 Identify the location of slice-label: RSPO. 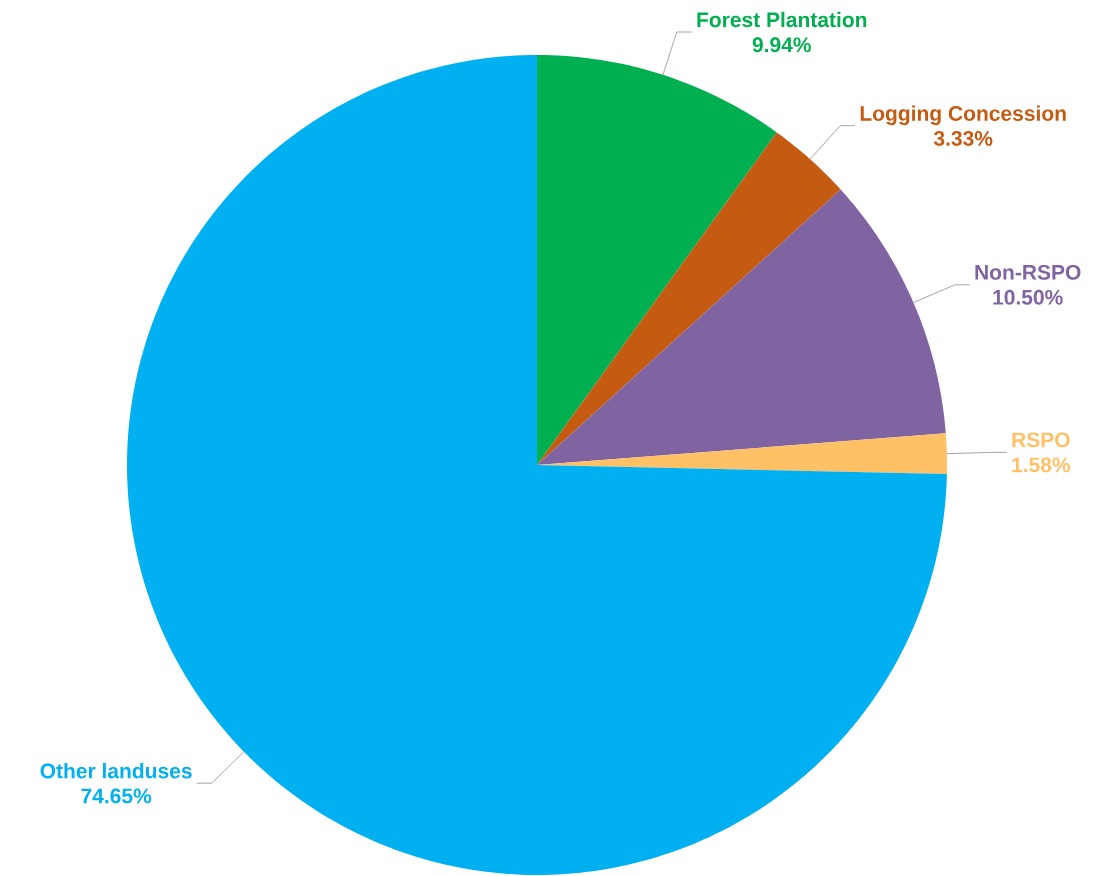
(1041, 440).